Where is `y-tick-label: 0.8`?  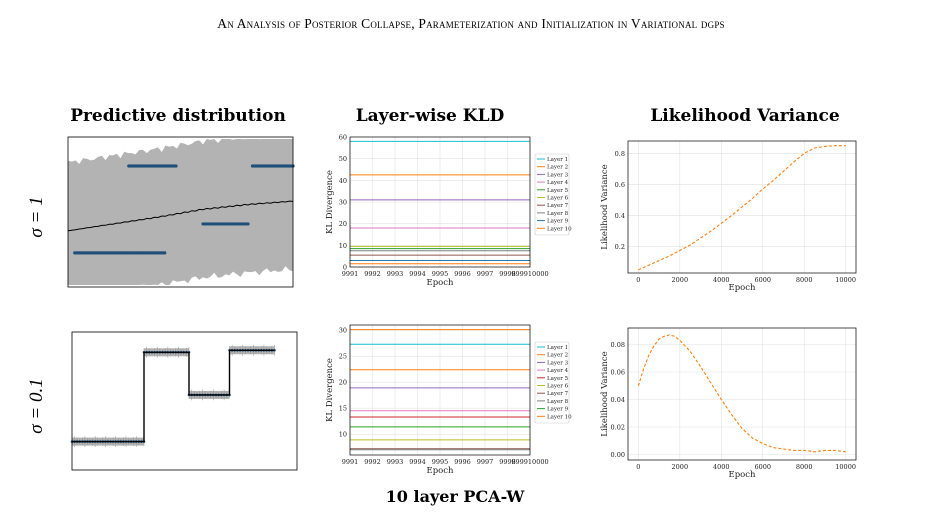
y-tick-label: 0.8 is located at coordinates (620, 154).